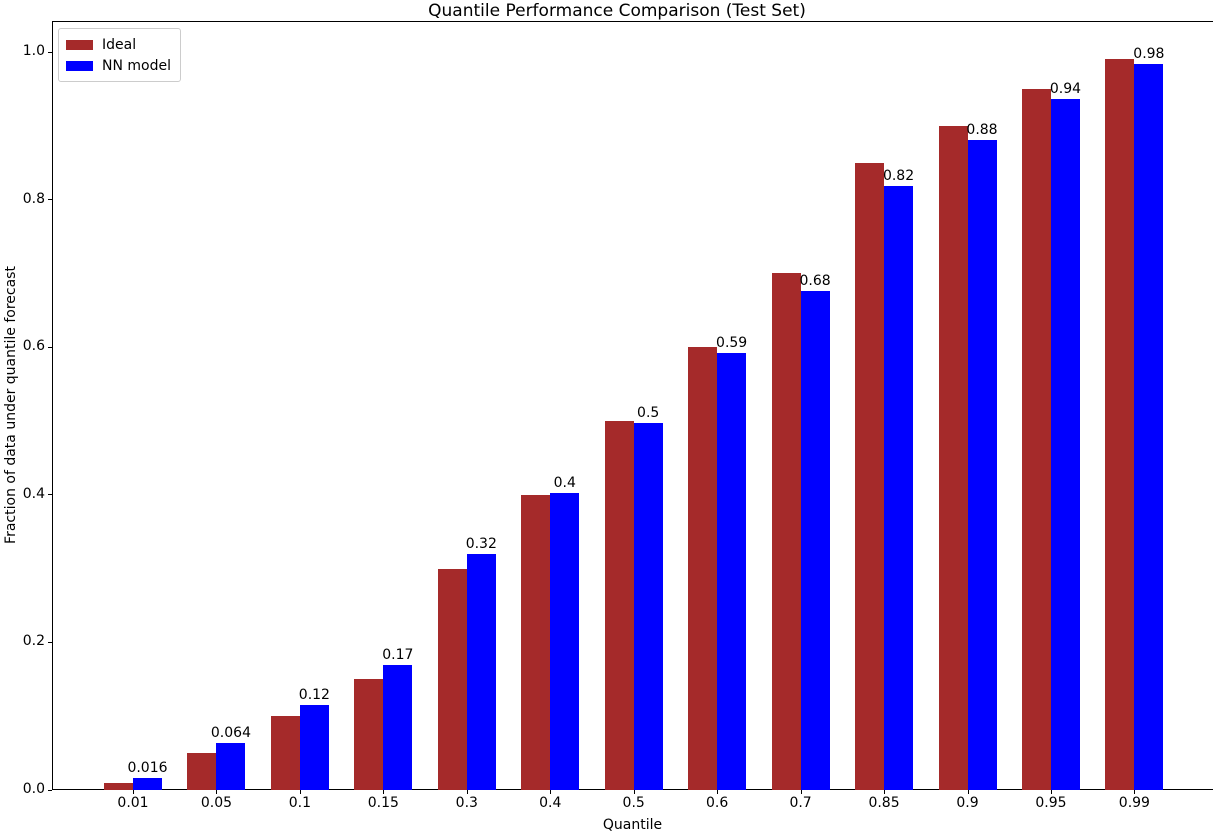  I want to click on legend-row: Ideal, so click(118, 44).